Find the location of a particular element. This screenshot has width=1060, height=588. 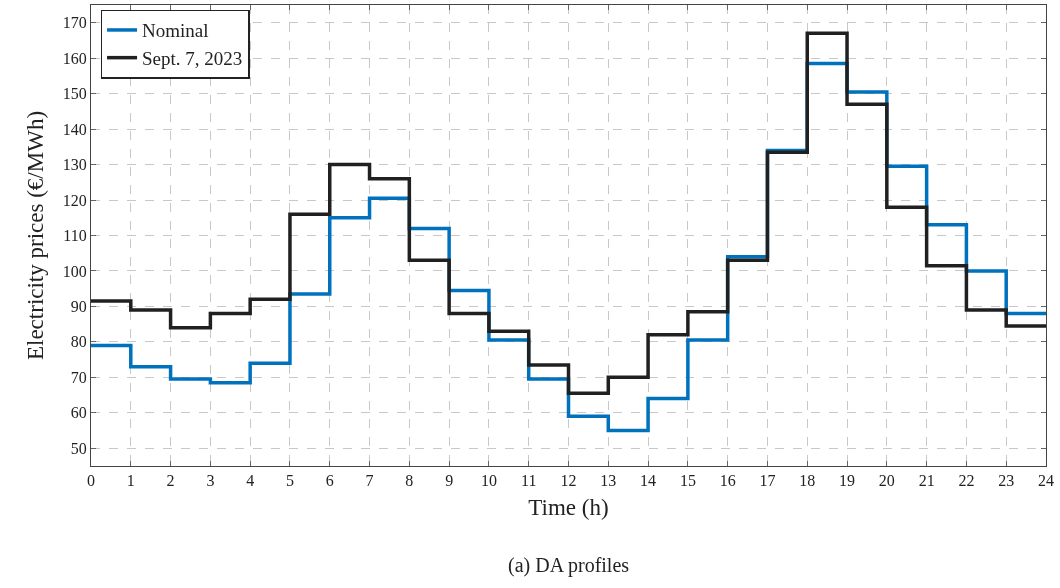

x-tick-label: 18 is located at coordinates (807, 481).